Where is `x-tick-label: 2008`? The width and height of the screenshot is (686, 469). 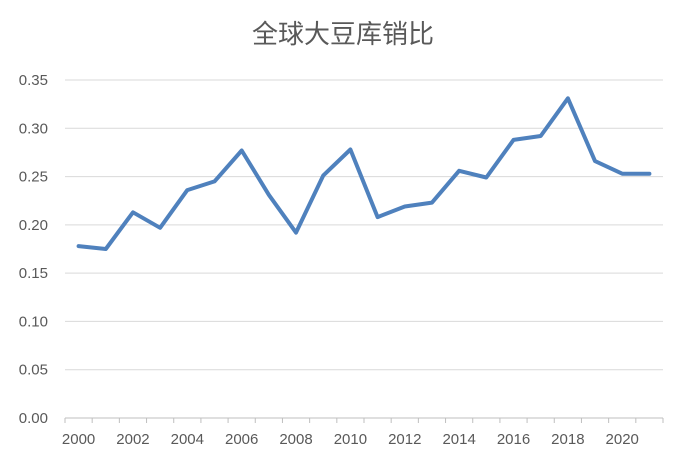 x-tick-label: 2008 is located at coordinates (295, 439).